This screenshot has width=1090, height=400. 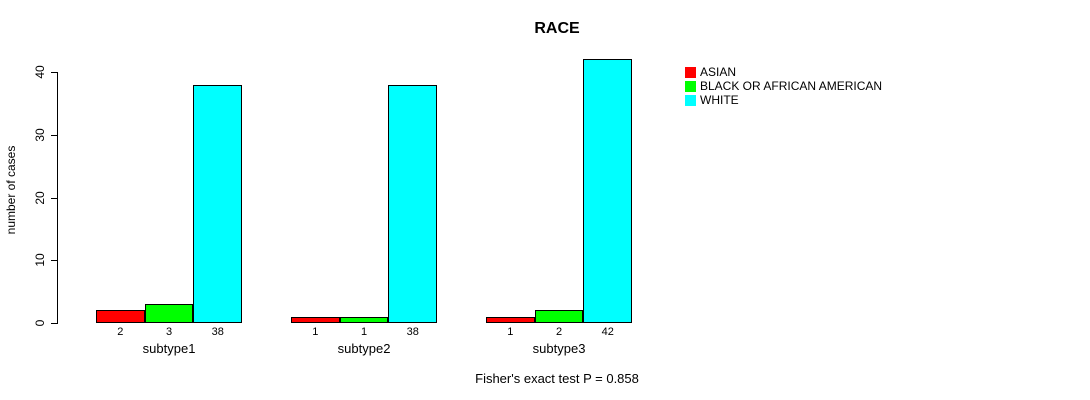 I want to click on legend-swatch-black-or-african-american, so click(x=690, y=86).